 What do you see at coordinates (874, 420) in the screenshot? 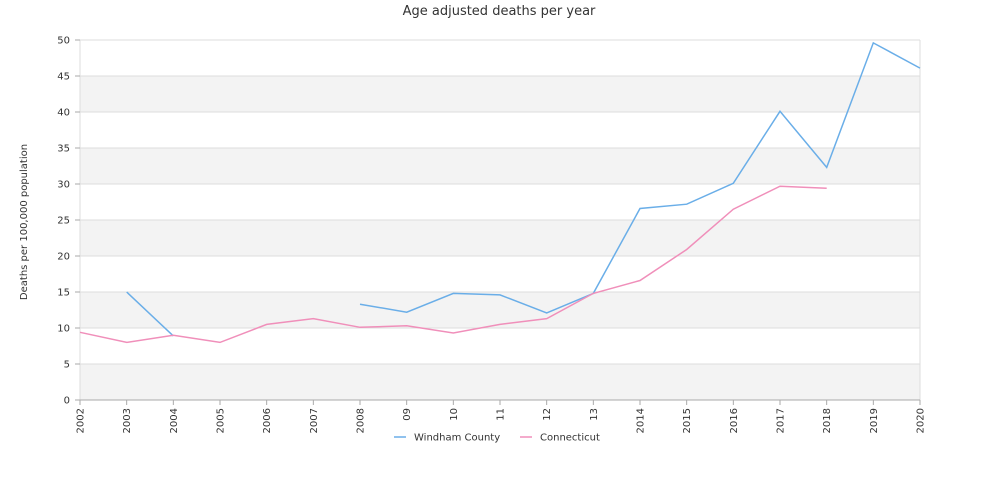
I see `x-tick-label: 2019` at bounding box center [874, 420].